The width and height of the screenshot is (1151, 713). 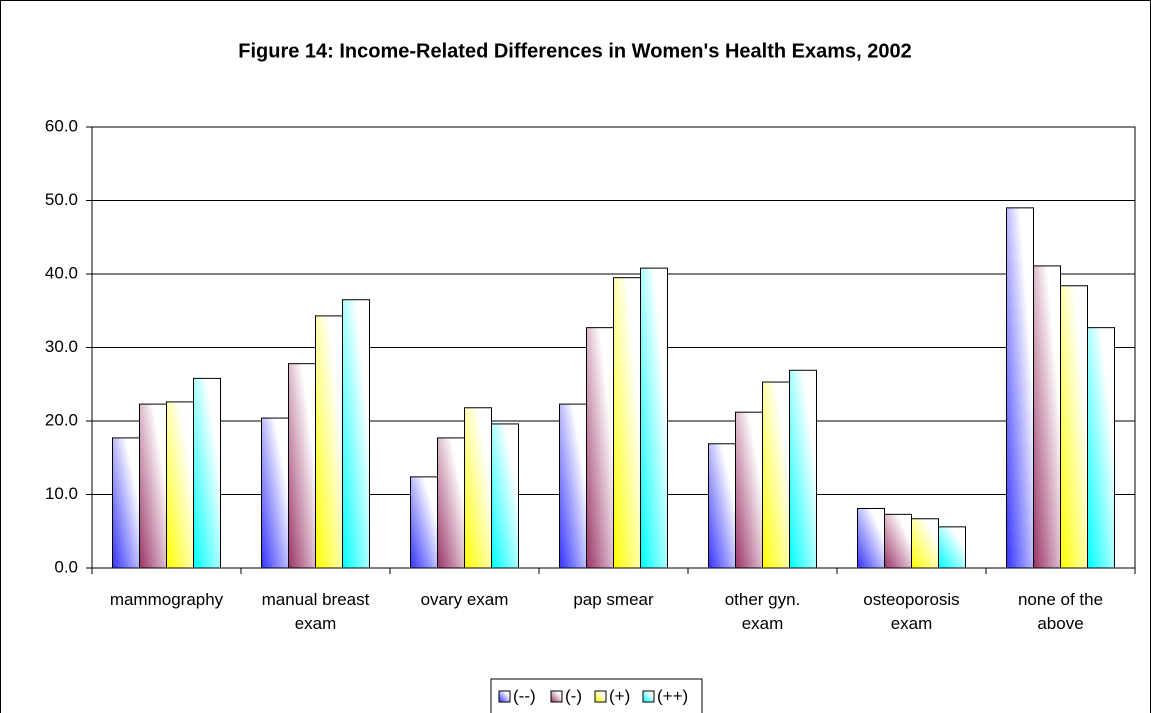 I want to click on y-tick-label: 30.0, so click(x=61, y=346).